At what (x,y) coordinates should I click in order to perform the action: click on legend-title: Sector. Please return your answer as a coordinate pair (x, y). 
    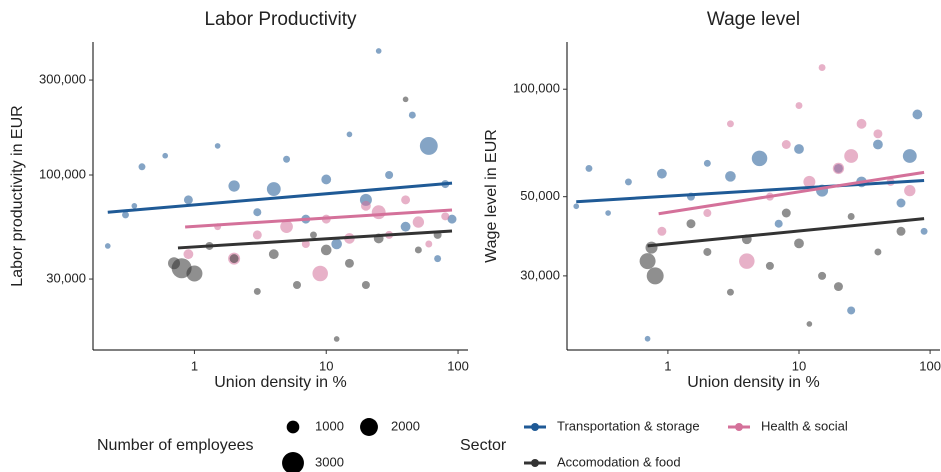
    Looking at the image, I should click on (483, 445).